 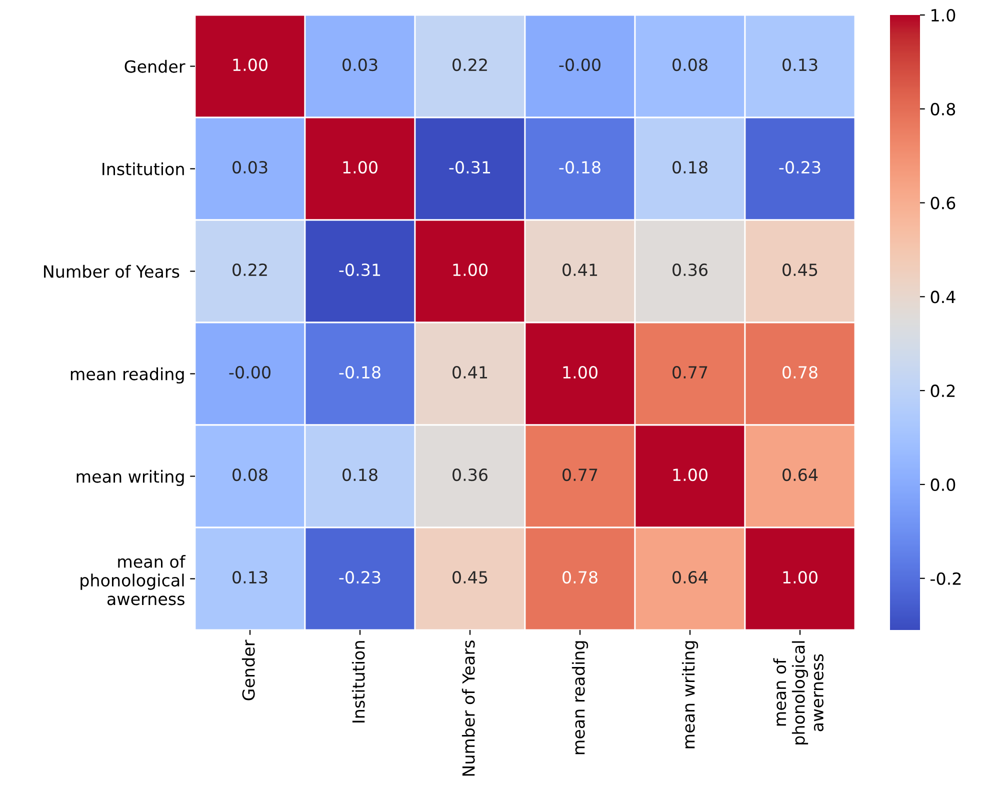 What do you see at coordinates (943, 109) in the screenshot?
I see `color-bar-label: 0.8` at bounding box center [943, 109].